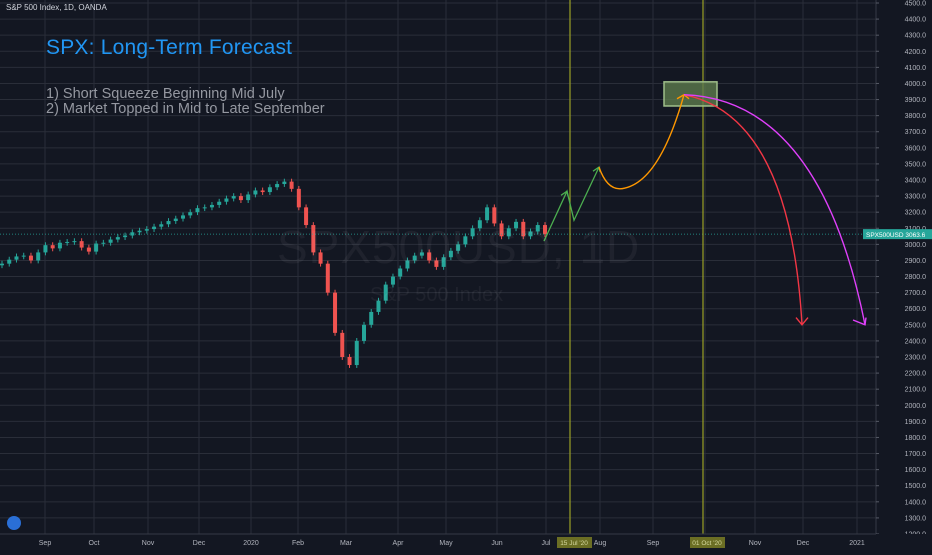  Describe the element at coordinates (916, 341) in the screenshot. I see `price-tick-label: 2400.0` at that location.